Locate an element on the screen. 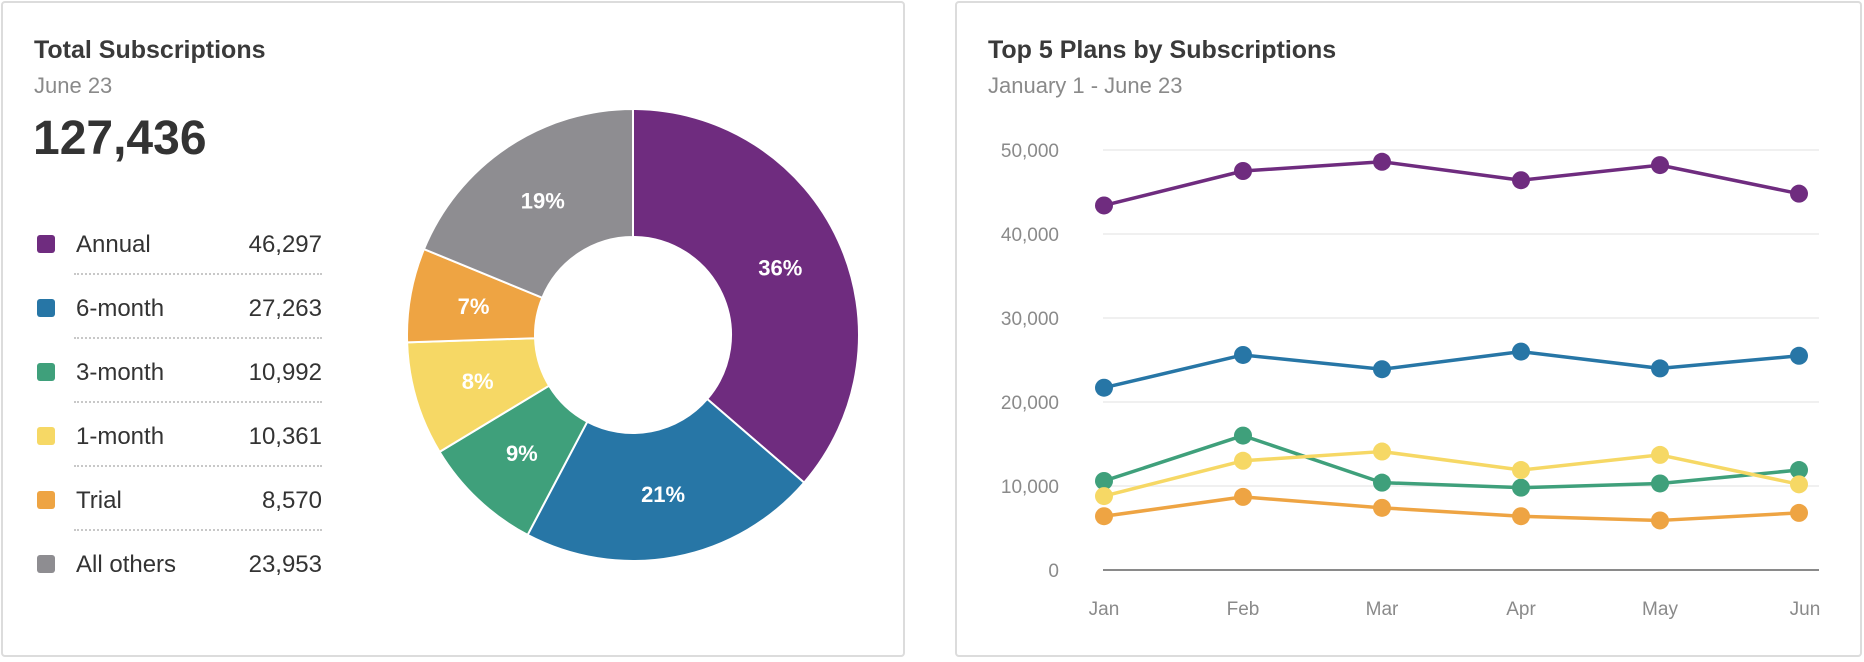 This screenshot has height=662, width=1864. x-tick-label: Jan is located at coordinates (1104, 609).